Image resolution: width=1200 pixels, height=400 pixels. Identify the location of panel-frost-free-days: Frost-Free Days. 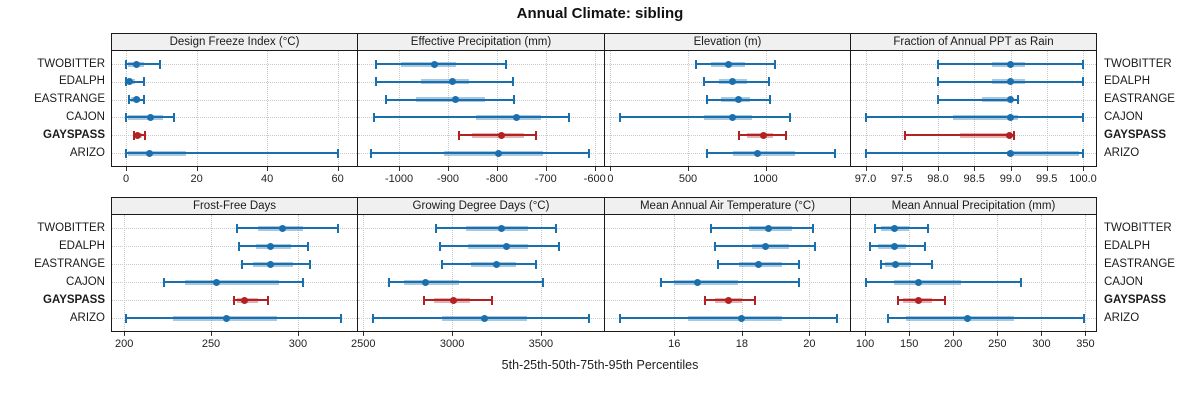
(234, 264).